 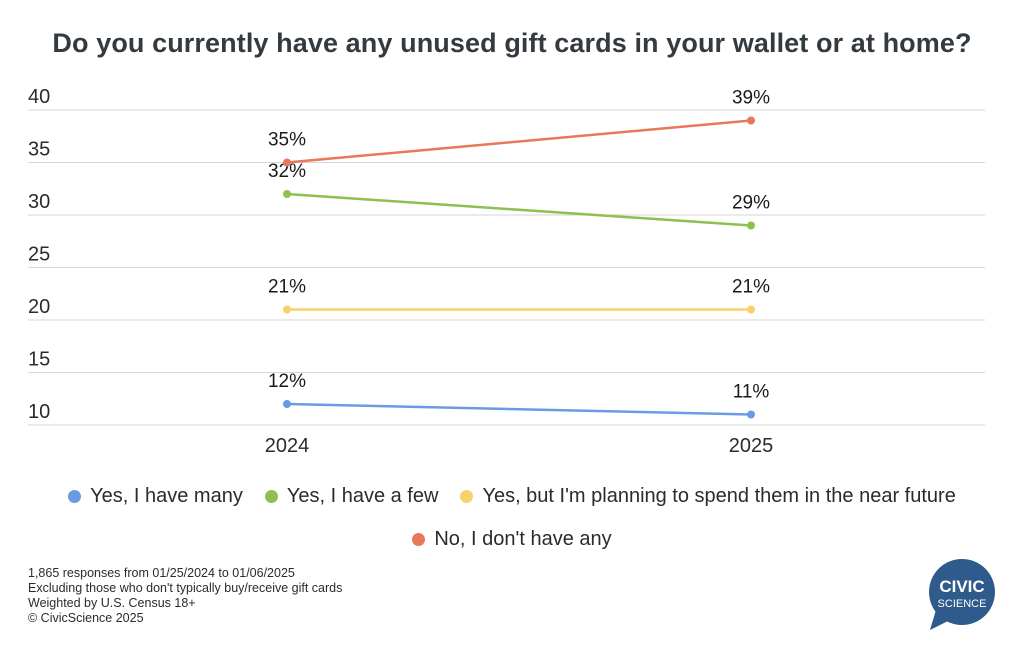 What do you see at coordinates (751, 392) in the screenshot?
I see `data-label-0-1: 11%` at bounding box center [751, 392].